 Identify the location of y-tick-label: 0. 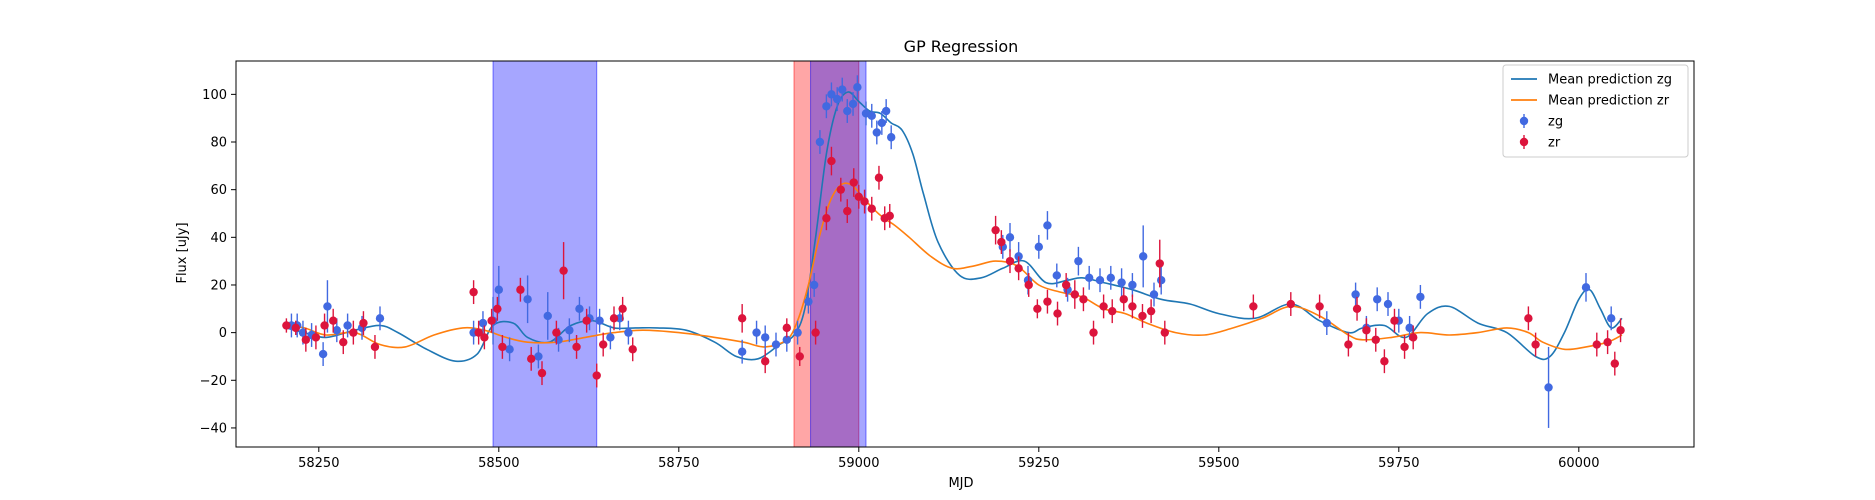
(223, 333).